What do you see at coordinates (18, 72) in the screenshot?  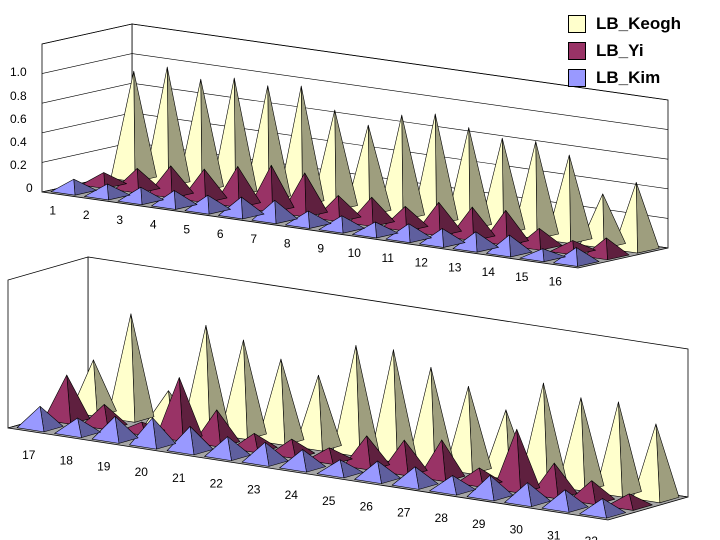 I see `y-tick-label: 1.0` at bounding box center [18, 72].